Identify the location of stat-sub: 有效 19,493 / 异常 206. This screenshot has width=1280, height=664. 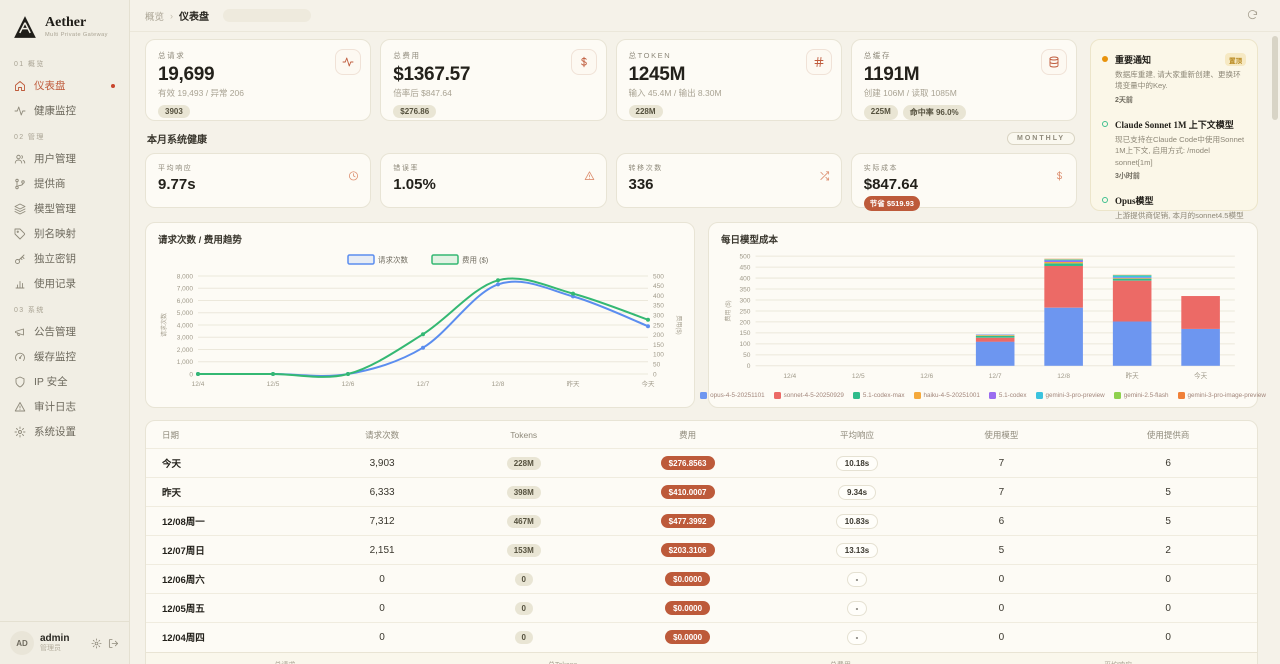
(201, 93).